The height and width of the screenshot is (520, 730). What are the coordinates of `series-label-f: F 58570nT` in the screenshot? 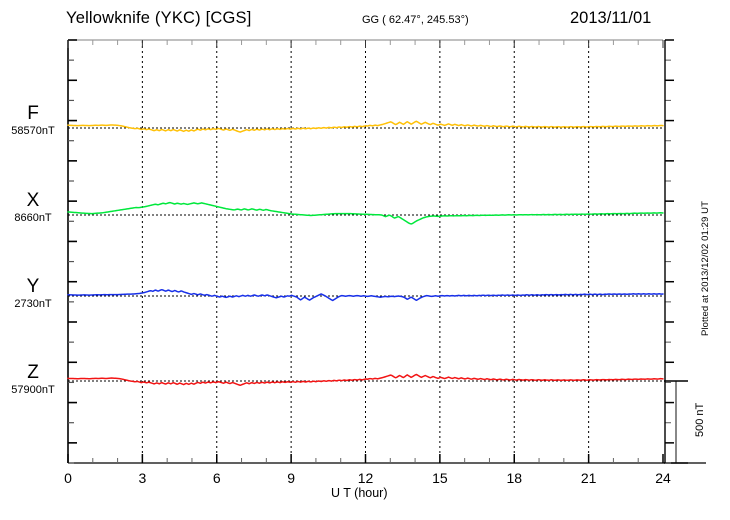 It's located at (33, 121).